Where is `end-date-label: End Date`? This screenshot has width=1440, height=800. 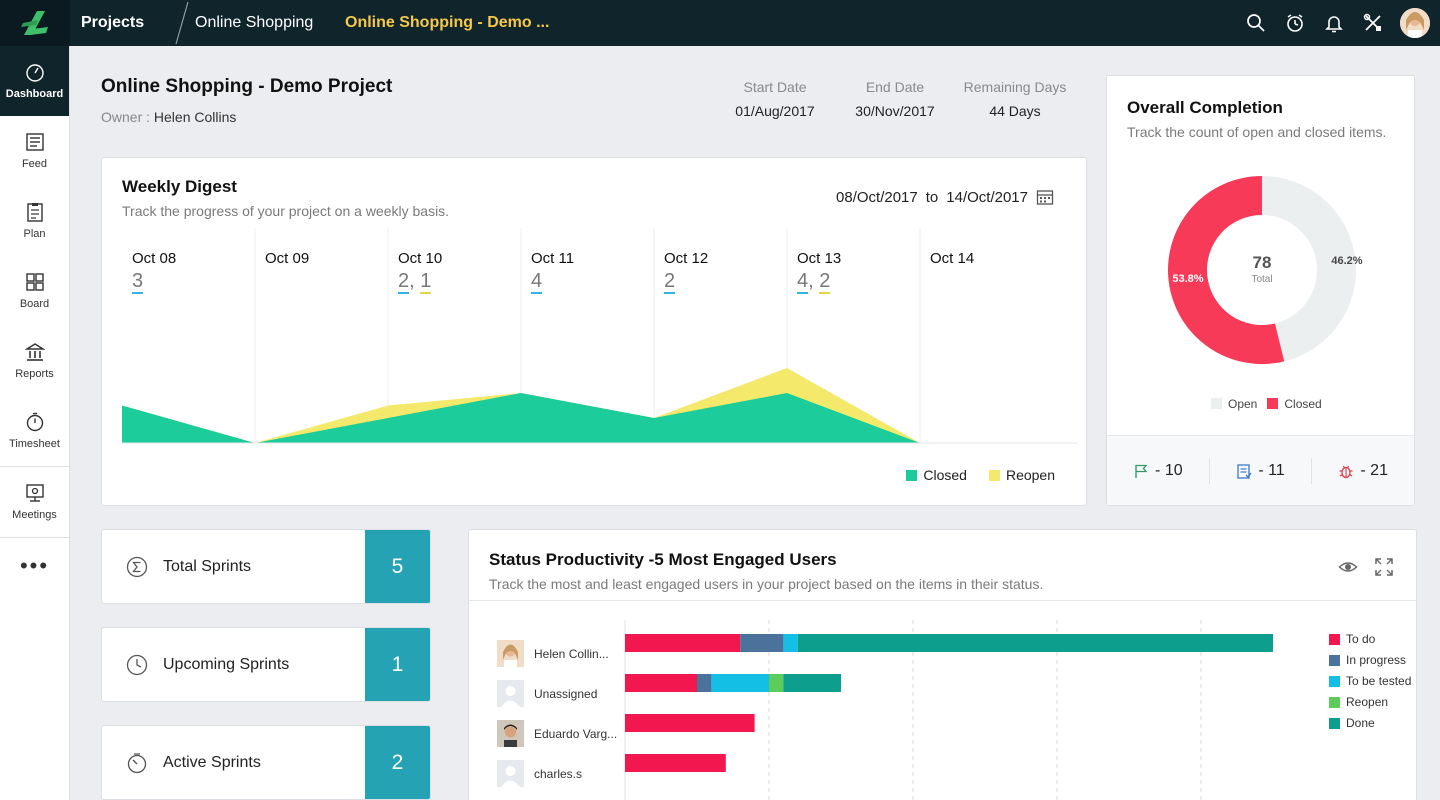 end-date-label: End Date is located at coordinates (895, 87).